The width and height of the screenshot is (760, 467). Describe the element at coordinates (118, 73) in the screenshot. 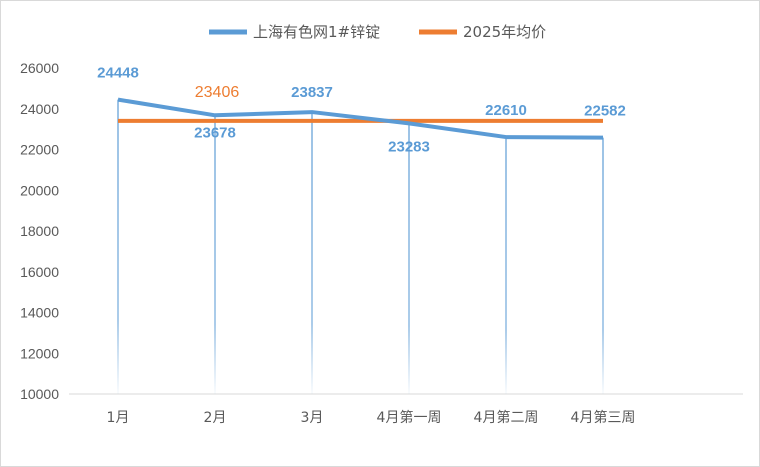

I see `data-label-zinc: 24448` at that location.